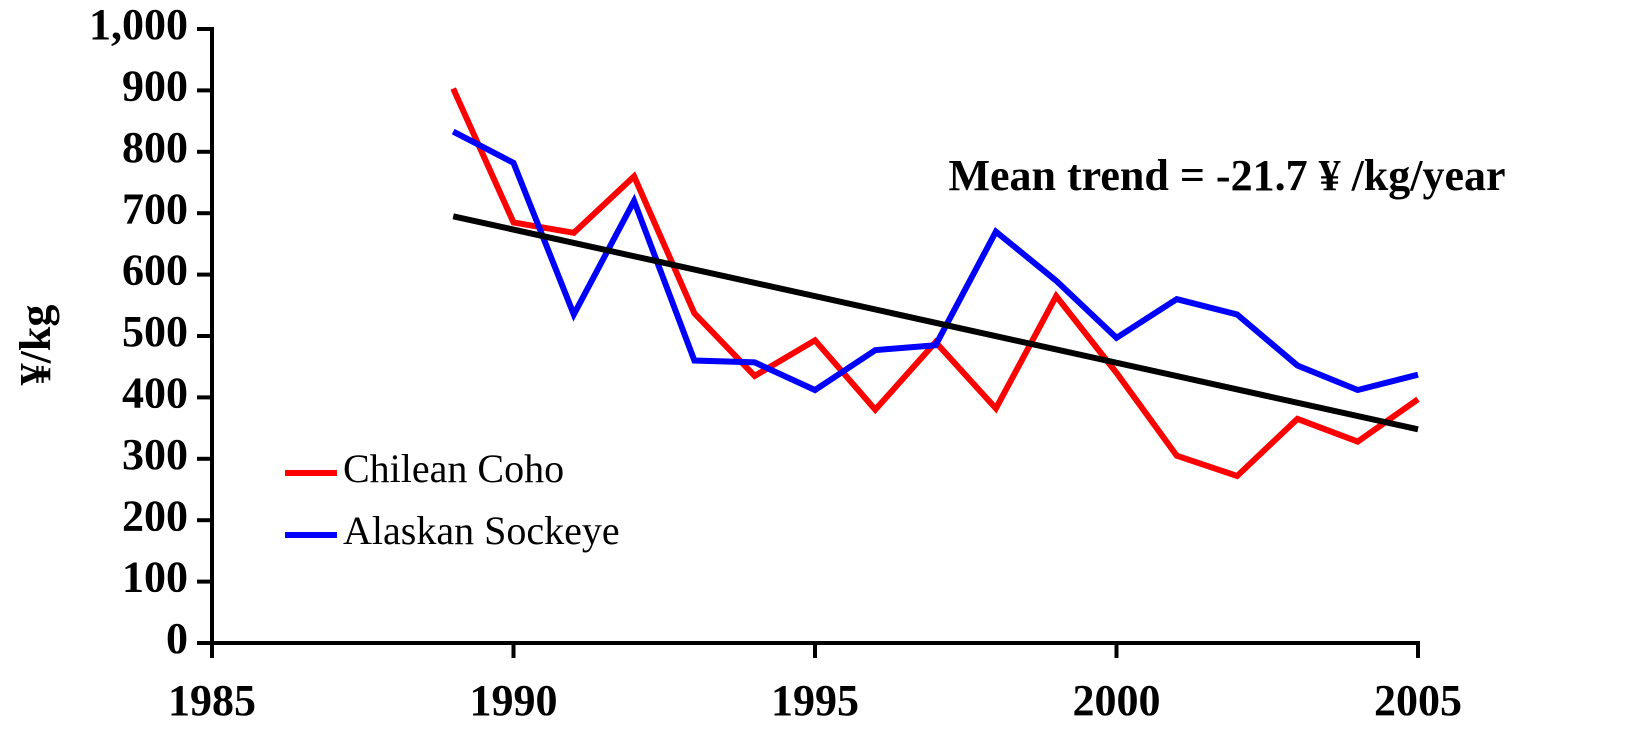  I want to click on x-tick-label: 2005, so click(1418, 700).